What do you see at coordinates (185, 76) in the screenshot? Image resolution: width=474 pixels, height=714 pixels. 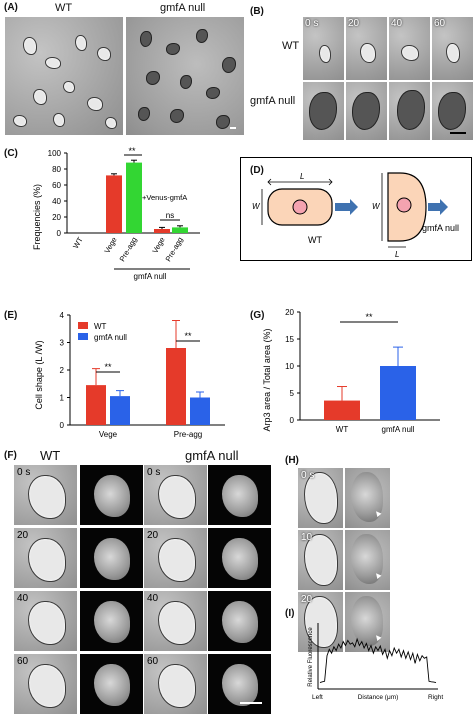 I see `panel-a-null-image` at bounding box center [185, 76].